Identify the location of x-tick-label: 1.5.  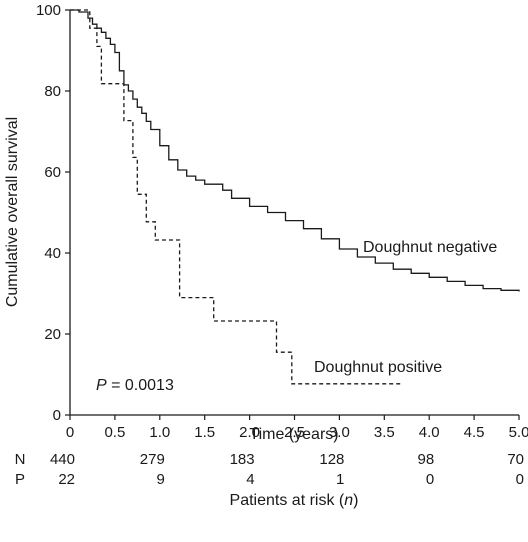
(204, 432).